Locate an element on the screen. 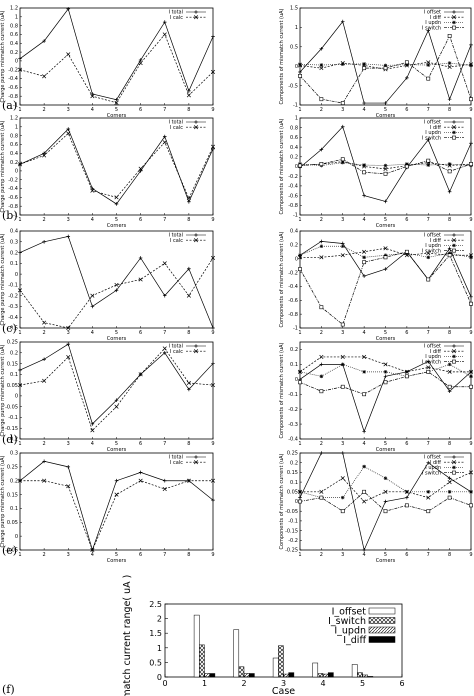  y-axis-label: Components of mismatch current (uA) is located at coordinates (282, 166).